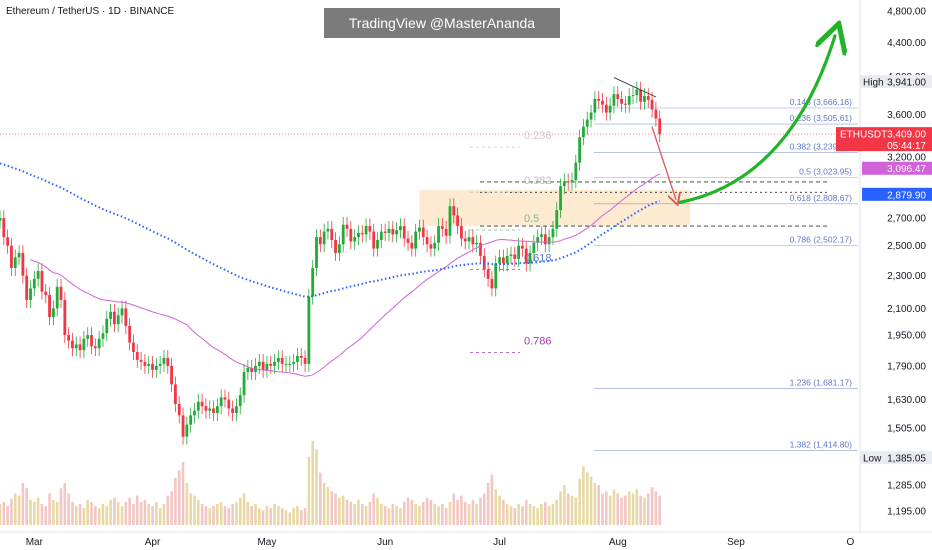 Image resolution: width=932 pixels, height=550 pixels. I want to click on time-tick-label: Apr, so click(153, 542).